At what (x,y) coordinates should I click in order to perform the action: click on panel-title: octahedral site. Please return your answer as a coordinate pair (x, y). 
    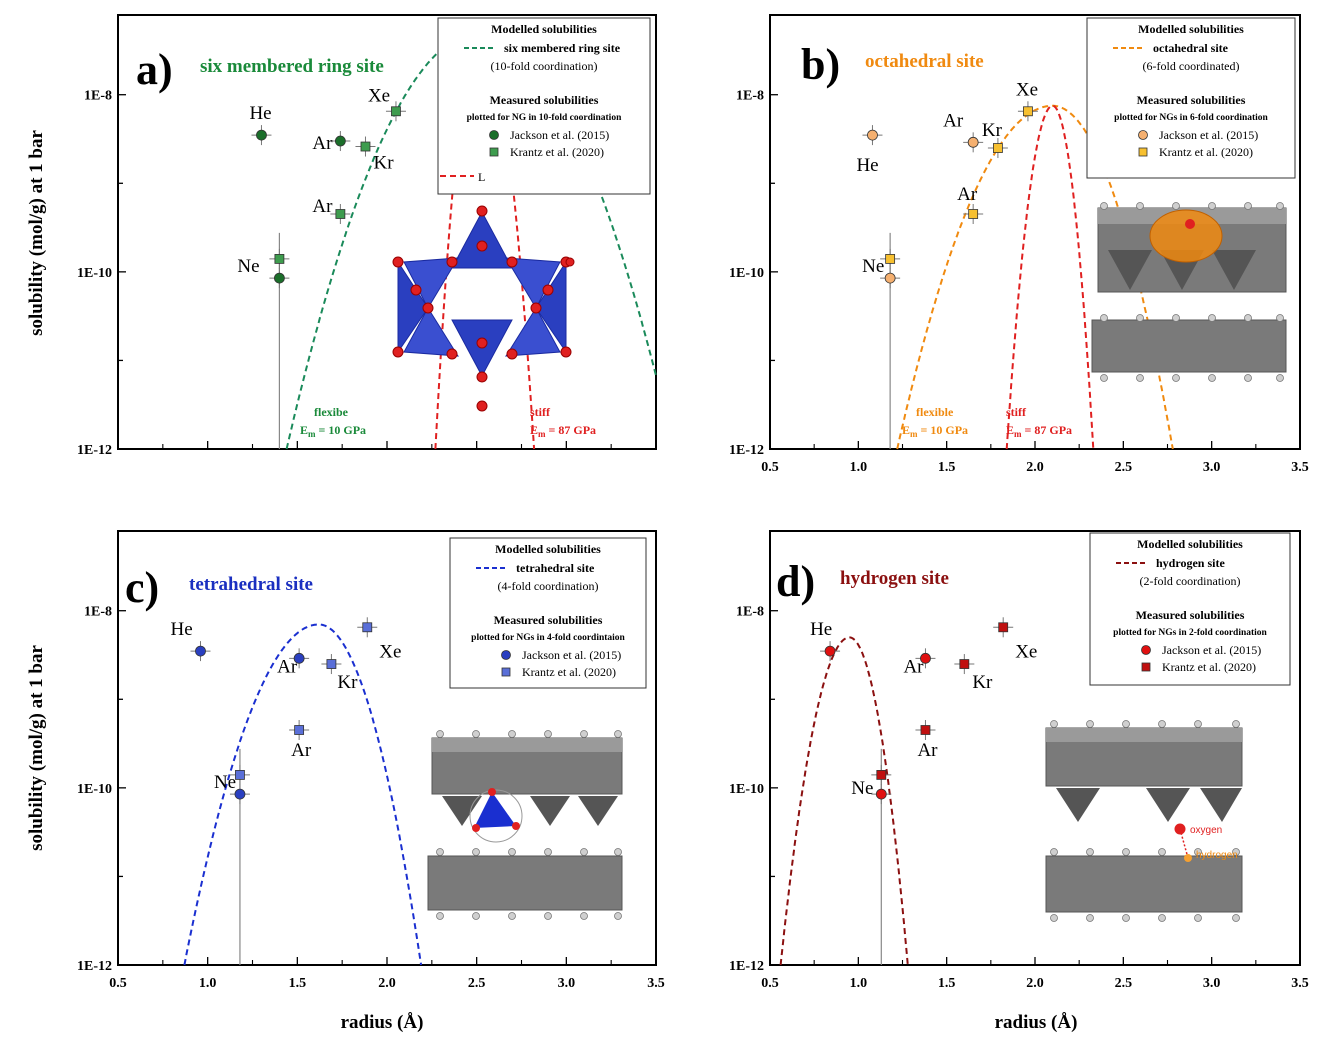
    Looking at the image, I should click on (924, 61).